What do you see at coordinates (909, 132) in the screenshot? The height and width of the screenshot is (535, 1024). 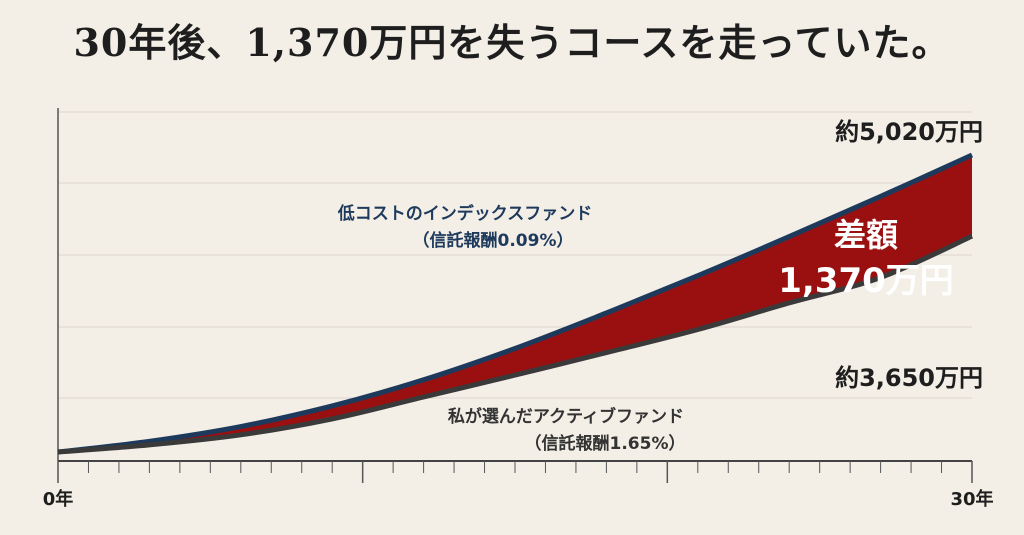 I see `end-label-index-fund: 約5,020万円` at bounding box center [909, 132].